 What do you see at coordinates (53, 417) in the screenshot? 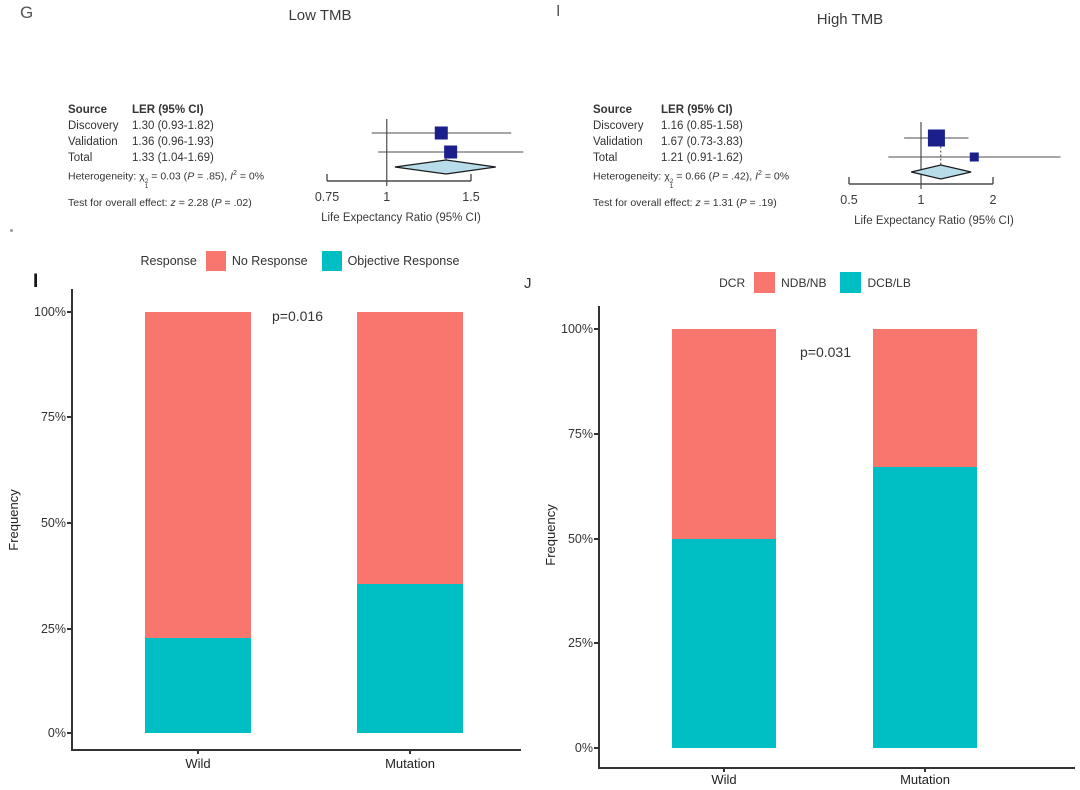
I see `y-tick-75: 75%` at bounding box center [53, 417].